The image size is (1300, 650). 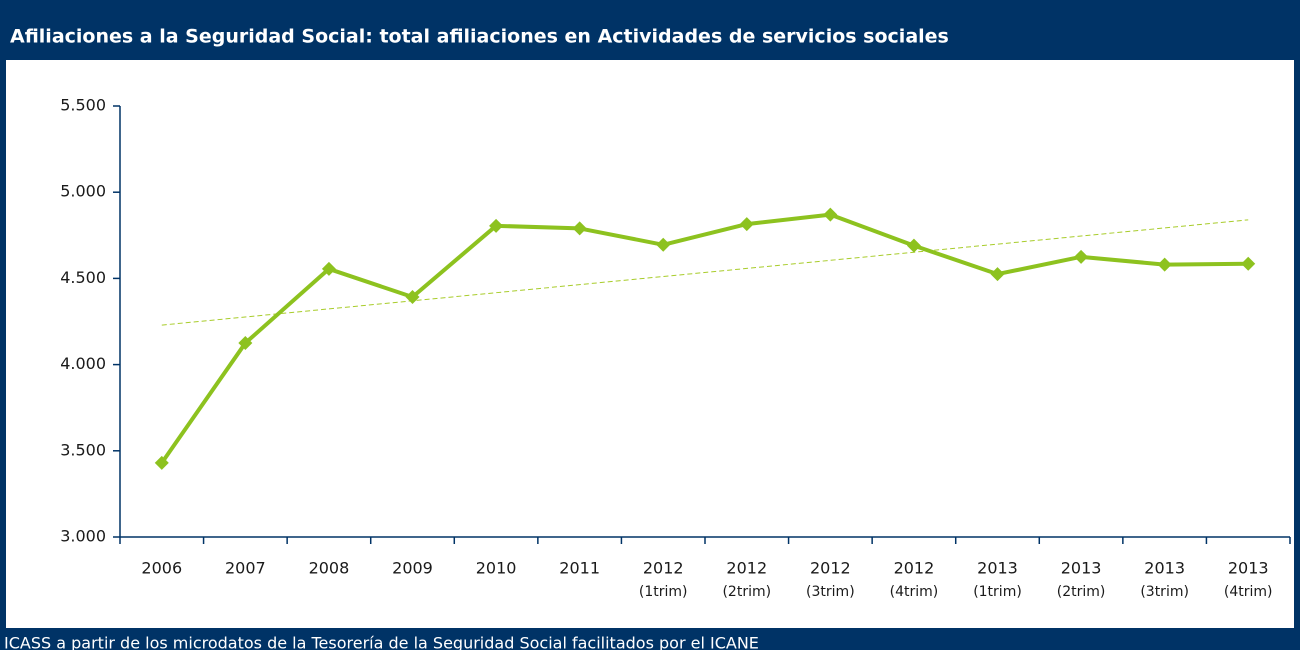 I want to click on y-tick-label: 3.500, so click(x=83, y=449).